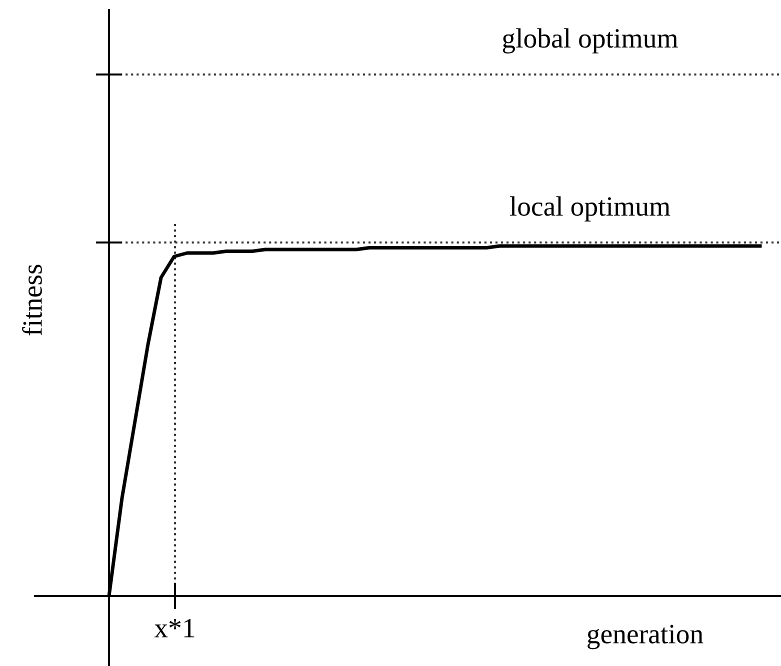 Image resolution: width=781 pixels, height=666 pixels. What do you see at coordinates (590, 41) in the screenshot?
I see `ref-line-label: global optimum` at bounding box center [590, 41].